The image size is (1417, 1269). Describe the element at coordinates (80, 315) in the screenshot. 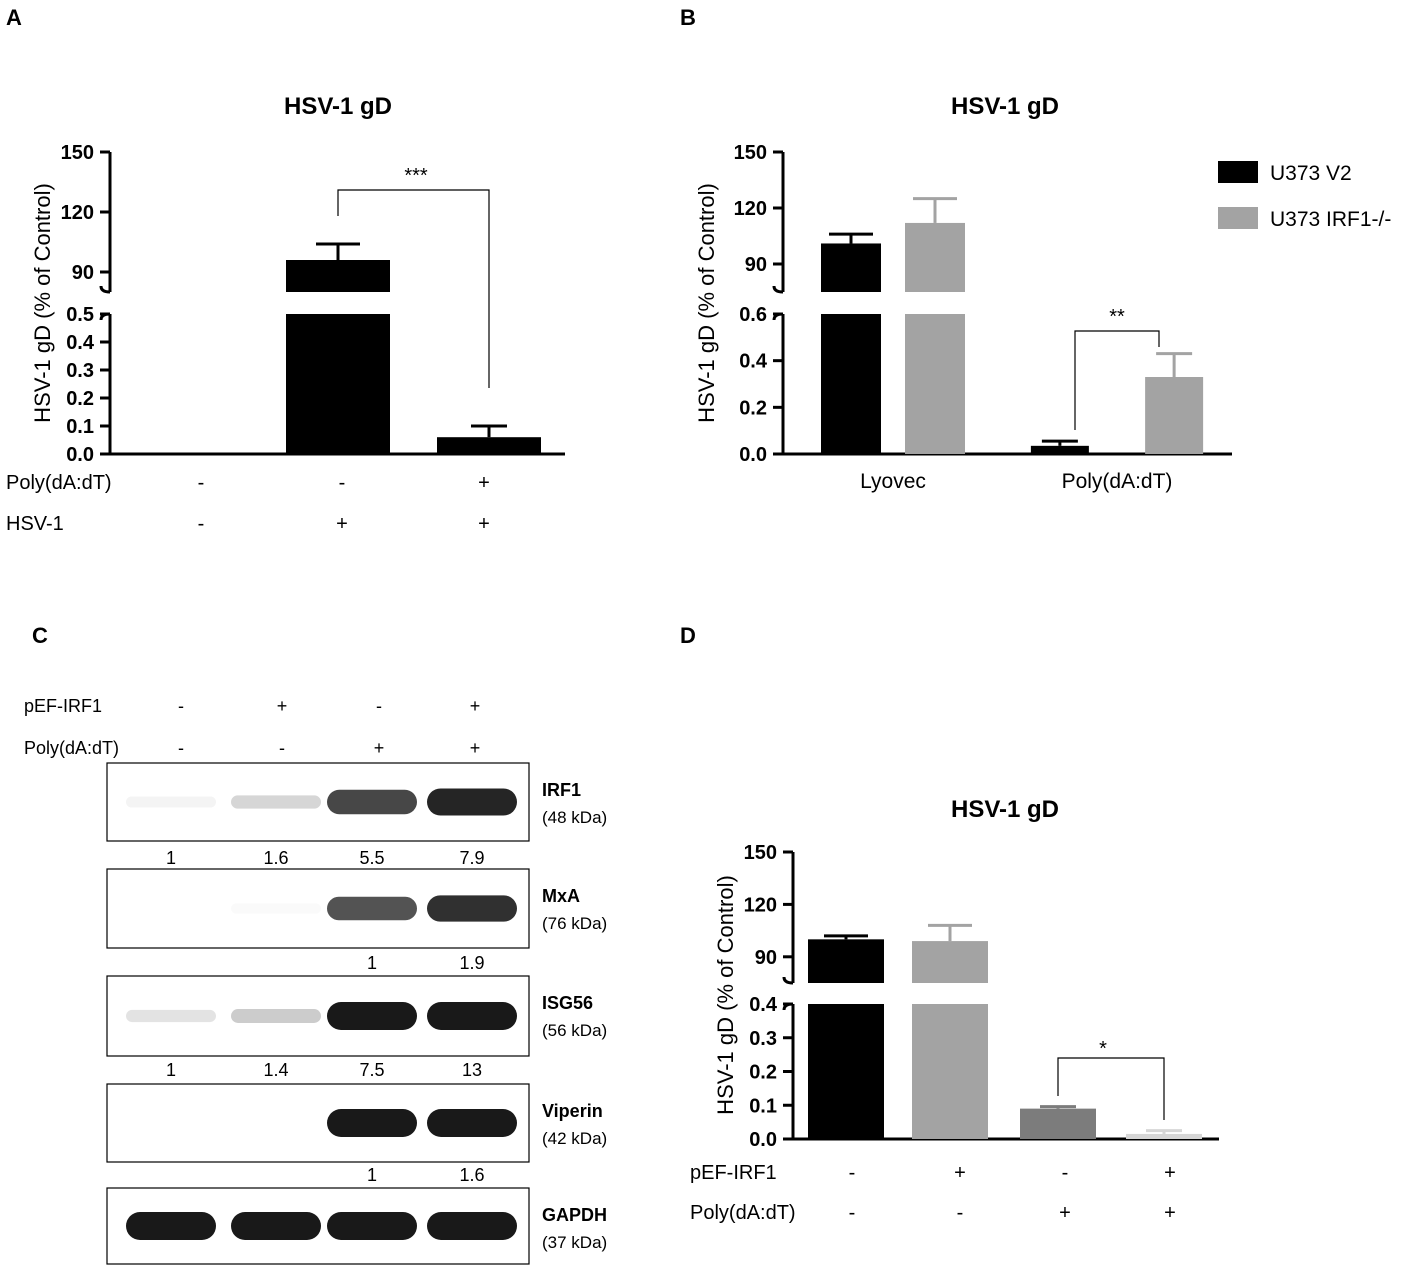

I see `panel-a-ytick-label: 0.5` at that location.